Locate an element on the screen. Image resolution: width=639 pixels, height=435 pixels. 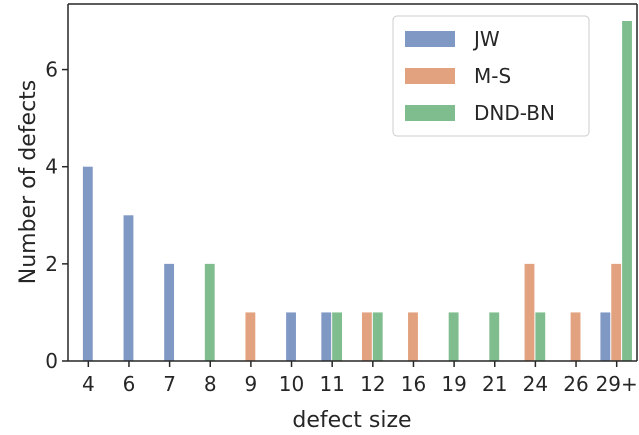
y-tick-label: 0 is located at coordinates (51, 361).